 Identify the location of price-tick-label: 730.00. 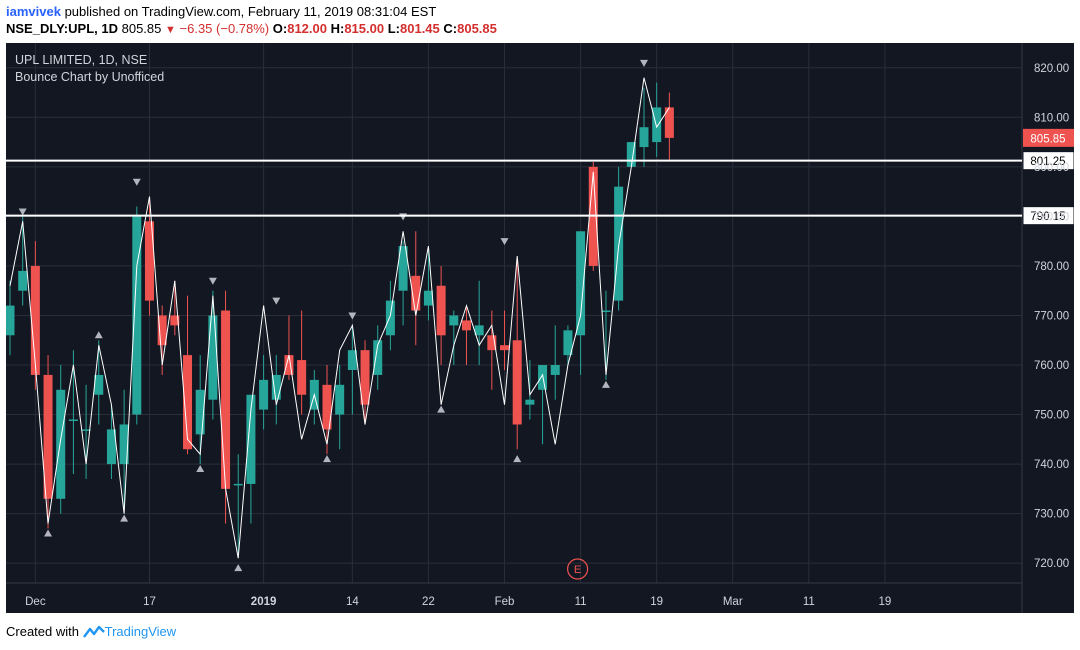
(1051, 515).